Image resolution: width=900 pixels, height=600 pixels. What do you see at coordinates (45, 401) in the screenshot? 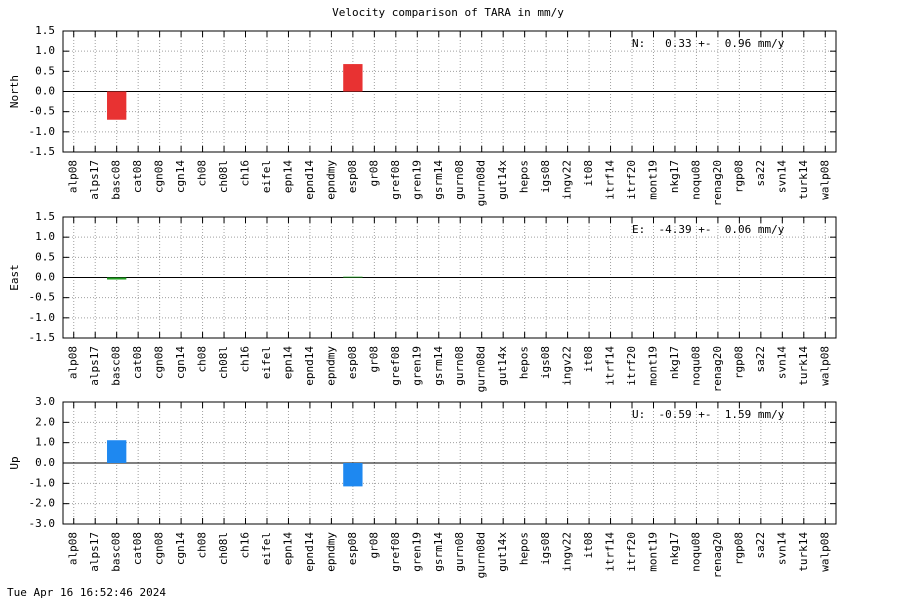
I see `y-tick-label: 3.0` at bounding box center [45, 401].